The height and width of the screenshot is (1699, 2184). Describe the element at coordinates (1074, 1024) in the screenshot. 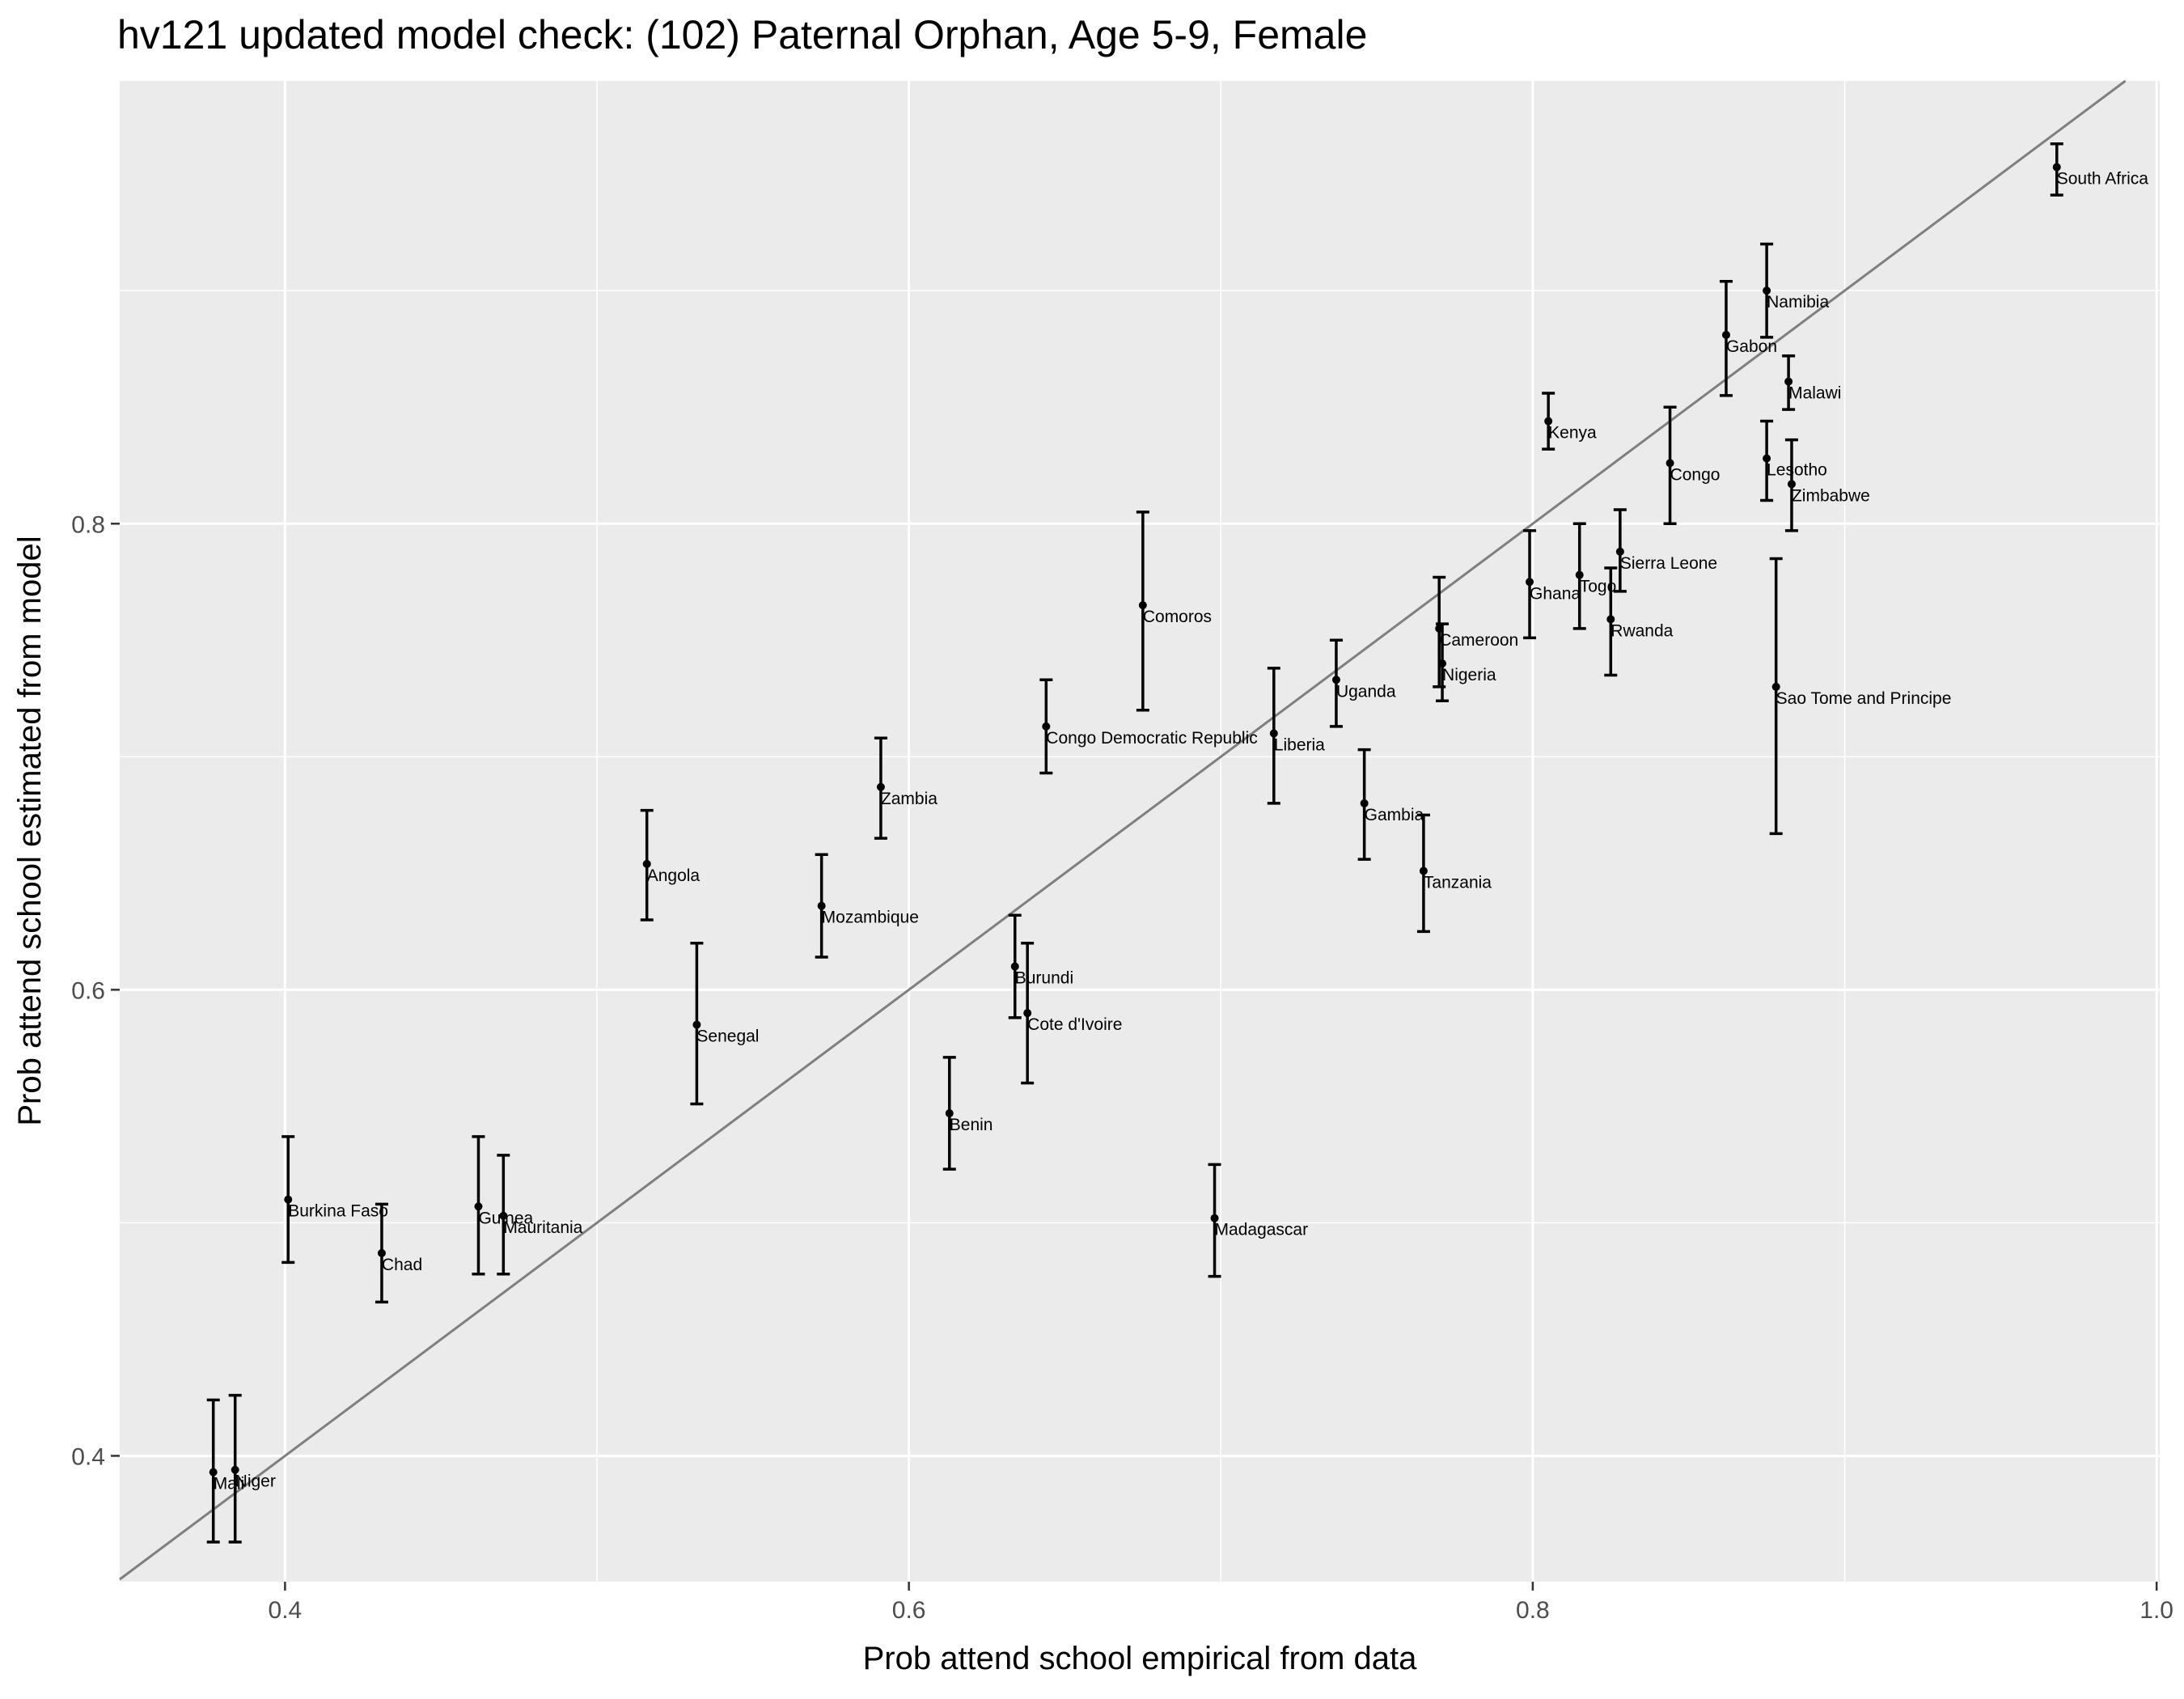

I see `point-label: Cote d'Ivoire` at that location.